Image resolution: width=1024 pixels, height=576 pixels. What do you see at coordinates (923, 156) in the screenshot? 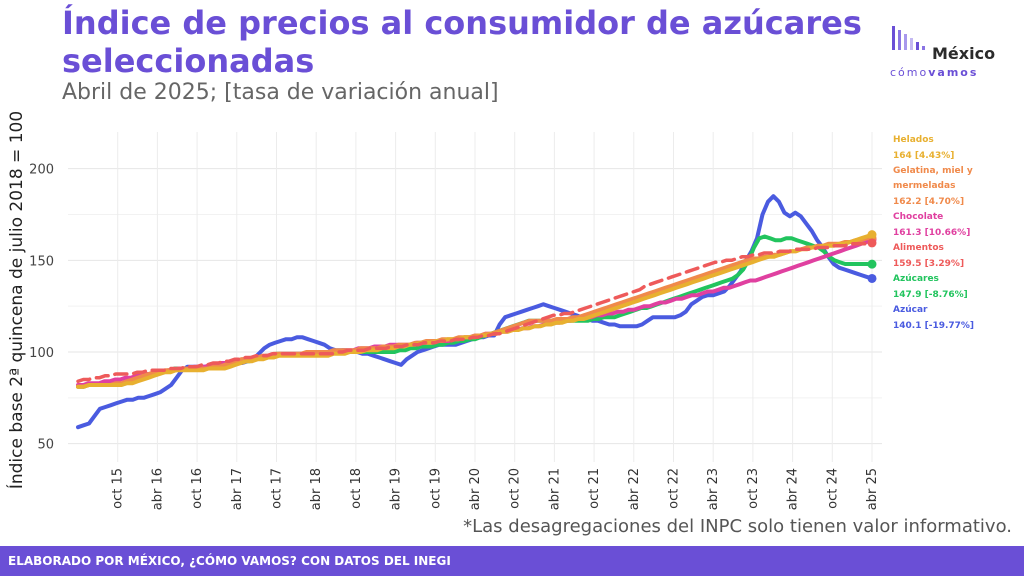
I see `legend-entry-value: 164 [4.43%]` at bounding box center [923, 156].